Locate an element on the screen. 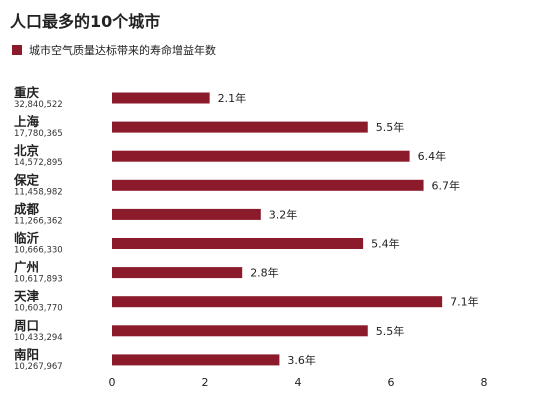 This screenshot has height=407, width=550. x-tick-label: 6 is located at coordinates (391, 382).